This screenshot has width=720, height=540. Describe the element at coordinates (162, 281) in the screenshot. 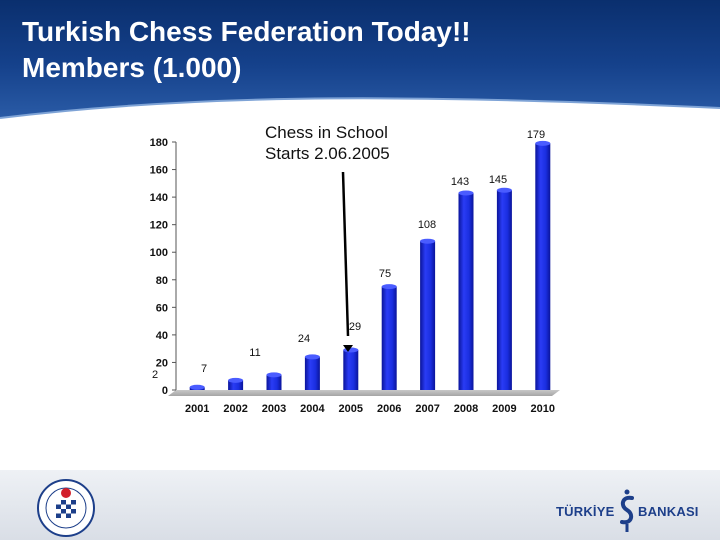

I see `y-tick-label: 80` at that location.